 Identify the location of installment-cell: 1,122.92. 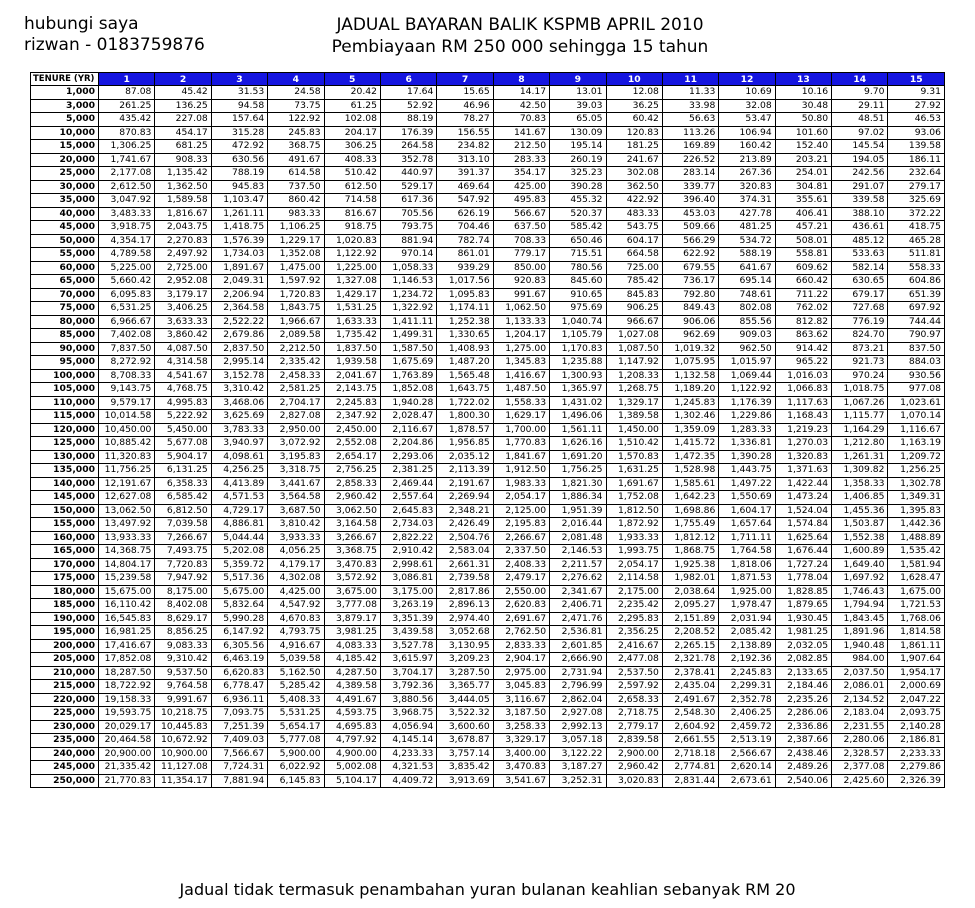
(352, 254).